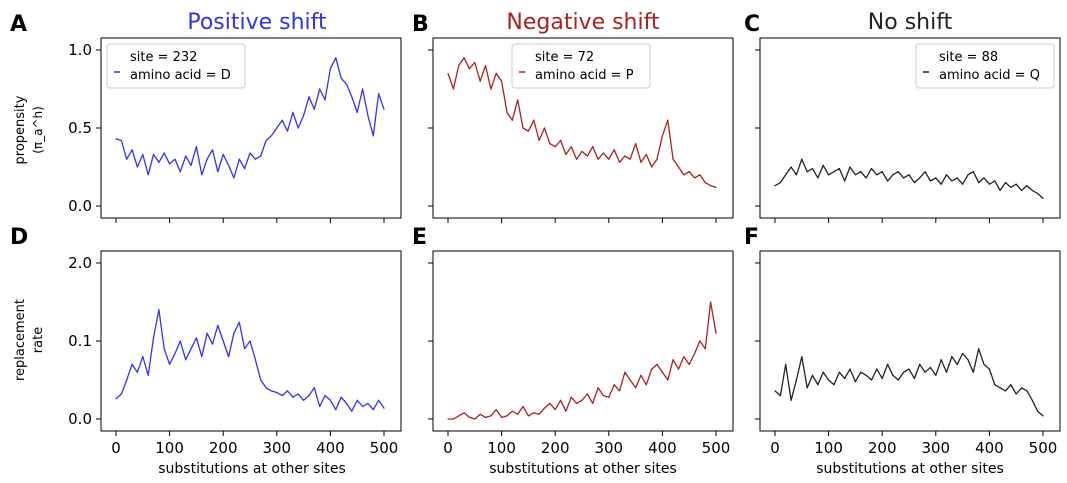 Image resolution: width=1067 pixels, height=483 pixels. I want to click on xlabel-col3: substitutions at other sites, so click(910, 469).